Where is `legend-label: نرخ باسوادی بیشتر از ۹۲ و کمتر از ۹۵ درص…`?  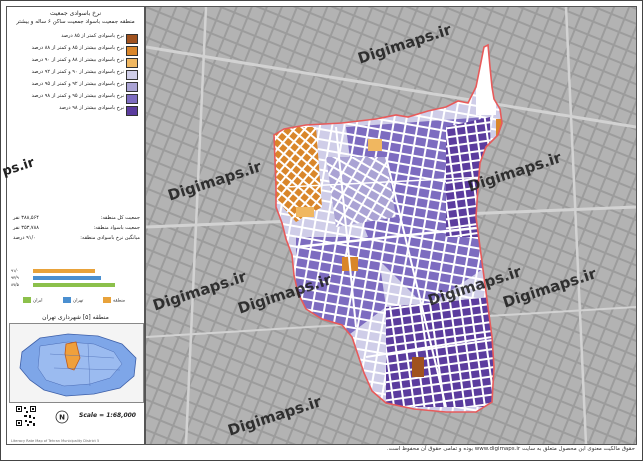
legend-label: نرخ باسوادی بیشتر از ۹۲ و کمتر از ۹۵ درص… is located at coordinates (77, 84).